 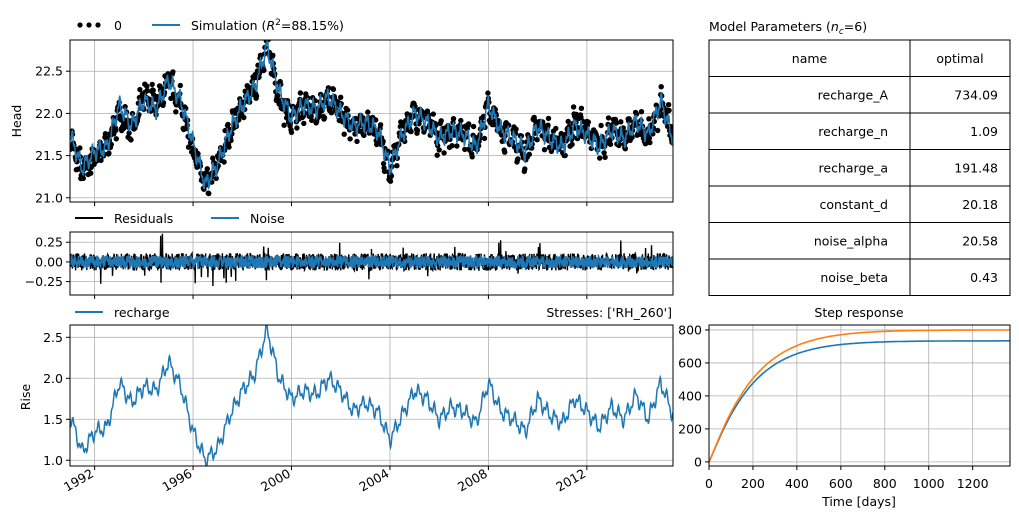 I want to click on step-xtick-label: 800, so click(x=885, y=483).